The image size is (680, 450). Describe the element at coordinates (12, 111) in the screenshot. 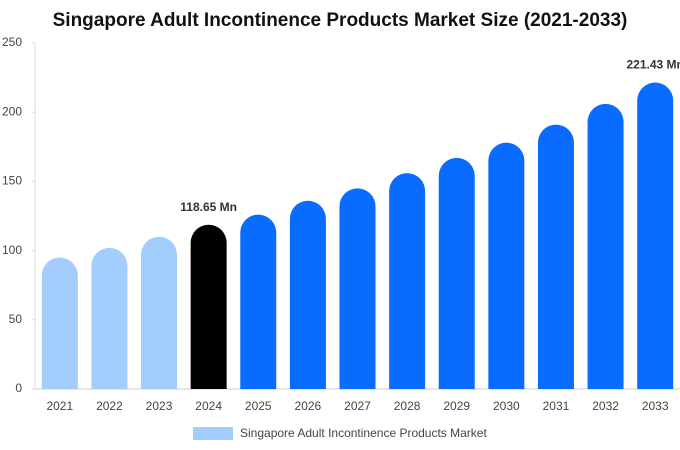

I see `y-tick-label: 200` at that location.